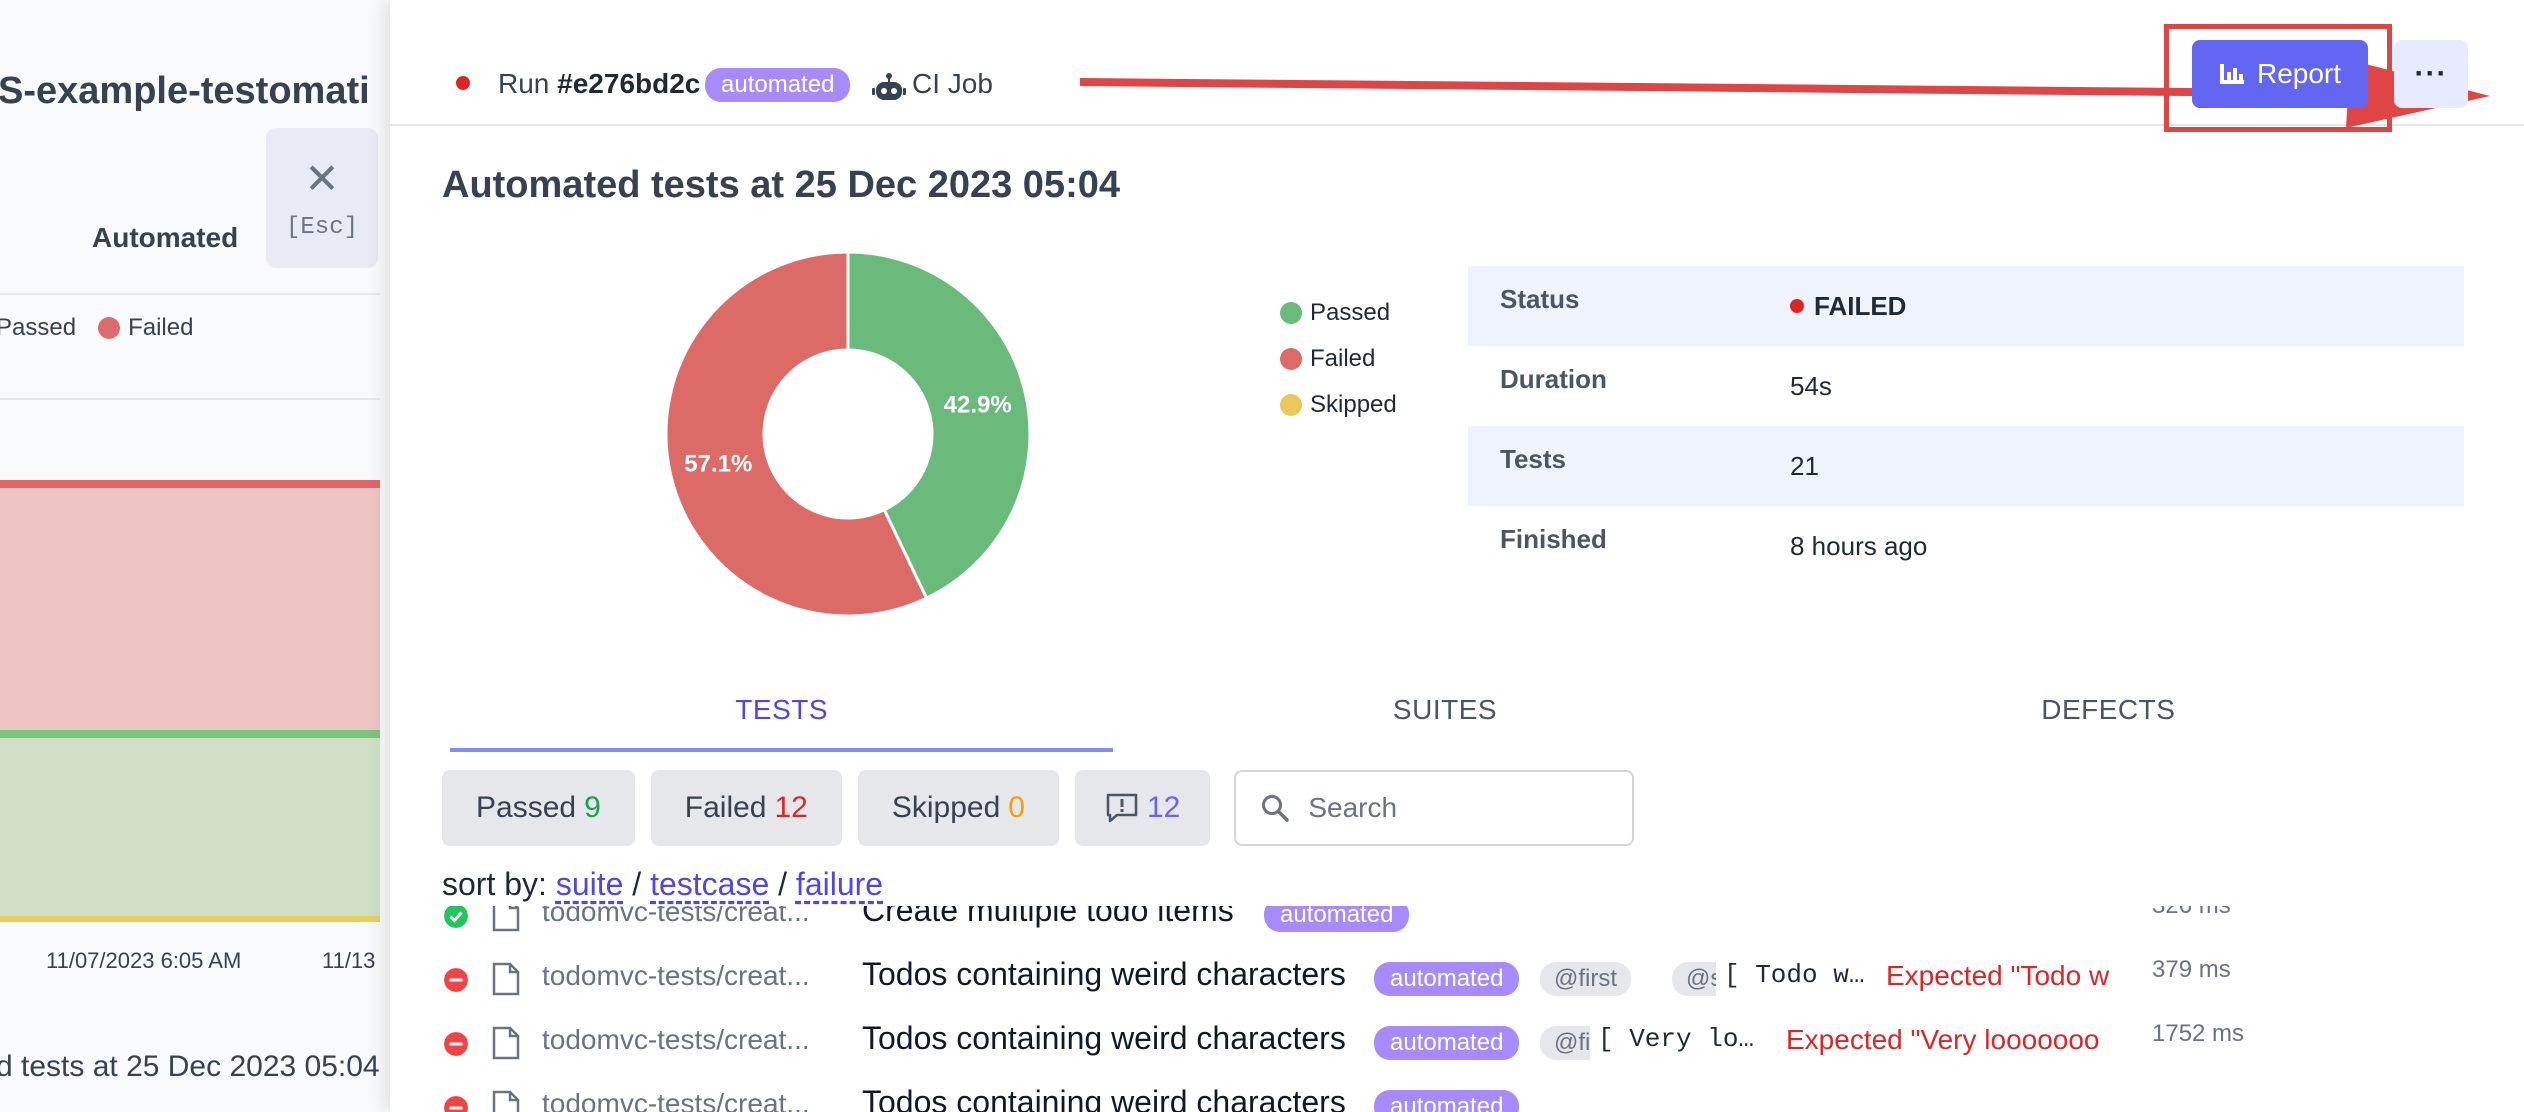 Image resolution: width=2524 pixels, height=1112 pixels. Describe the element at coordinates (2191, 969) in the screenshot. I see `test-duration: 379 ms` at that location.